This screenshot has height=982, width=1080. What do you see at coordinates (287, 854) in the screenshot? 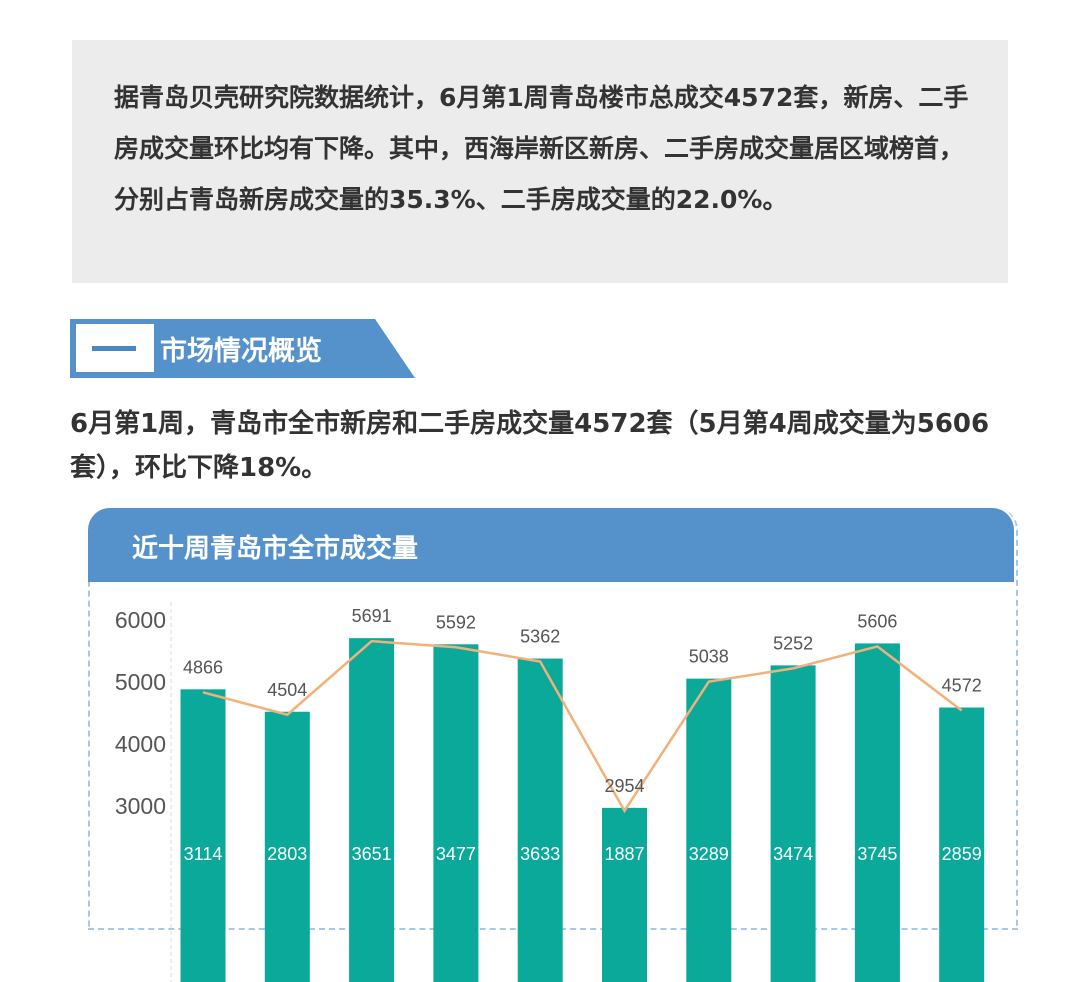
I see `inner-data-label: 2803` at bounding box center [287, 854].